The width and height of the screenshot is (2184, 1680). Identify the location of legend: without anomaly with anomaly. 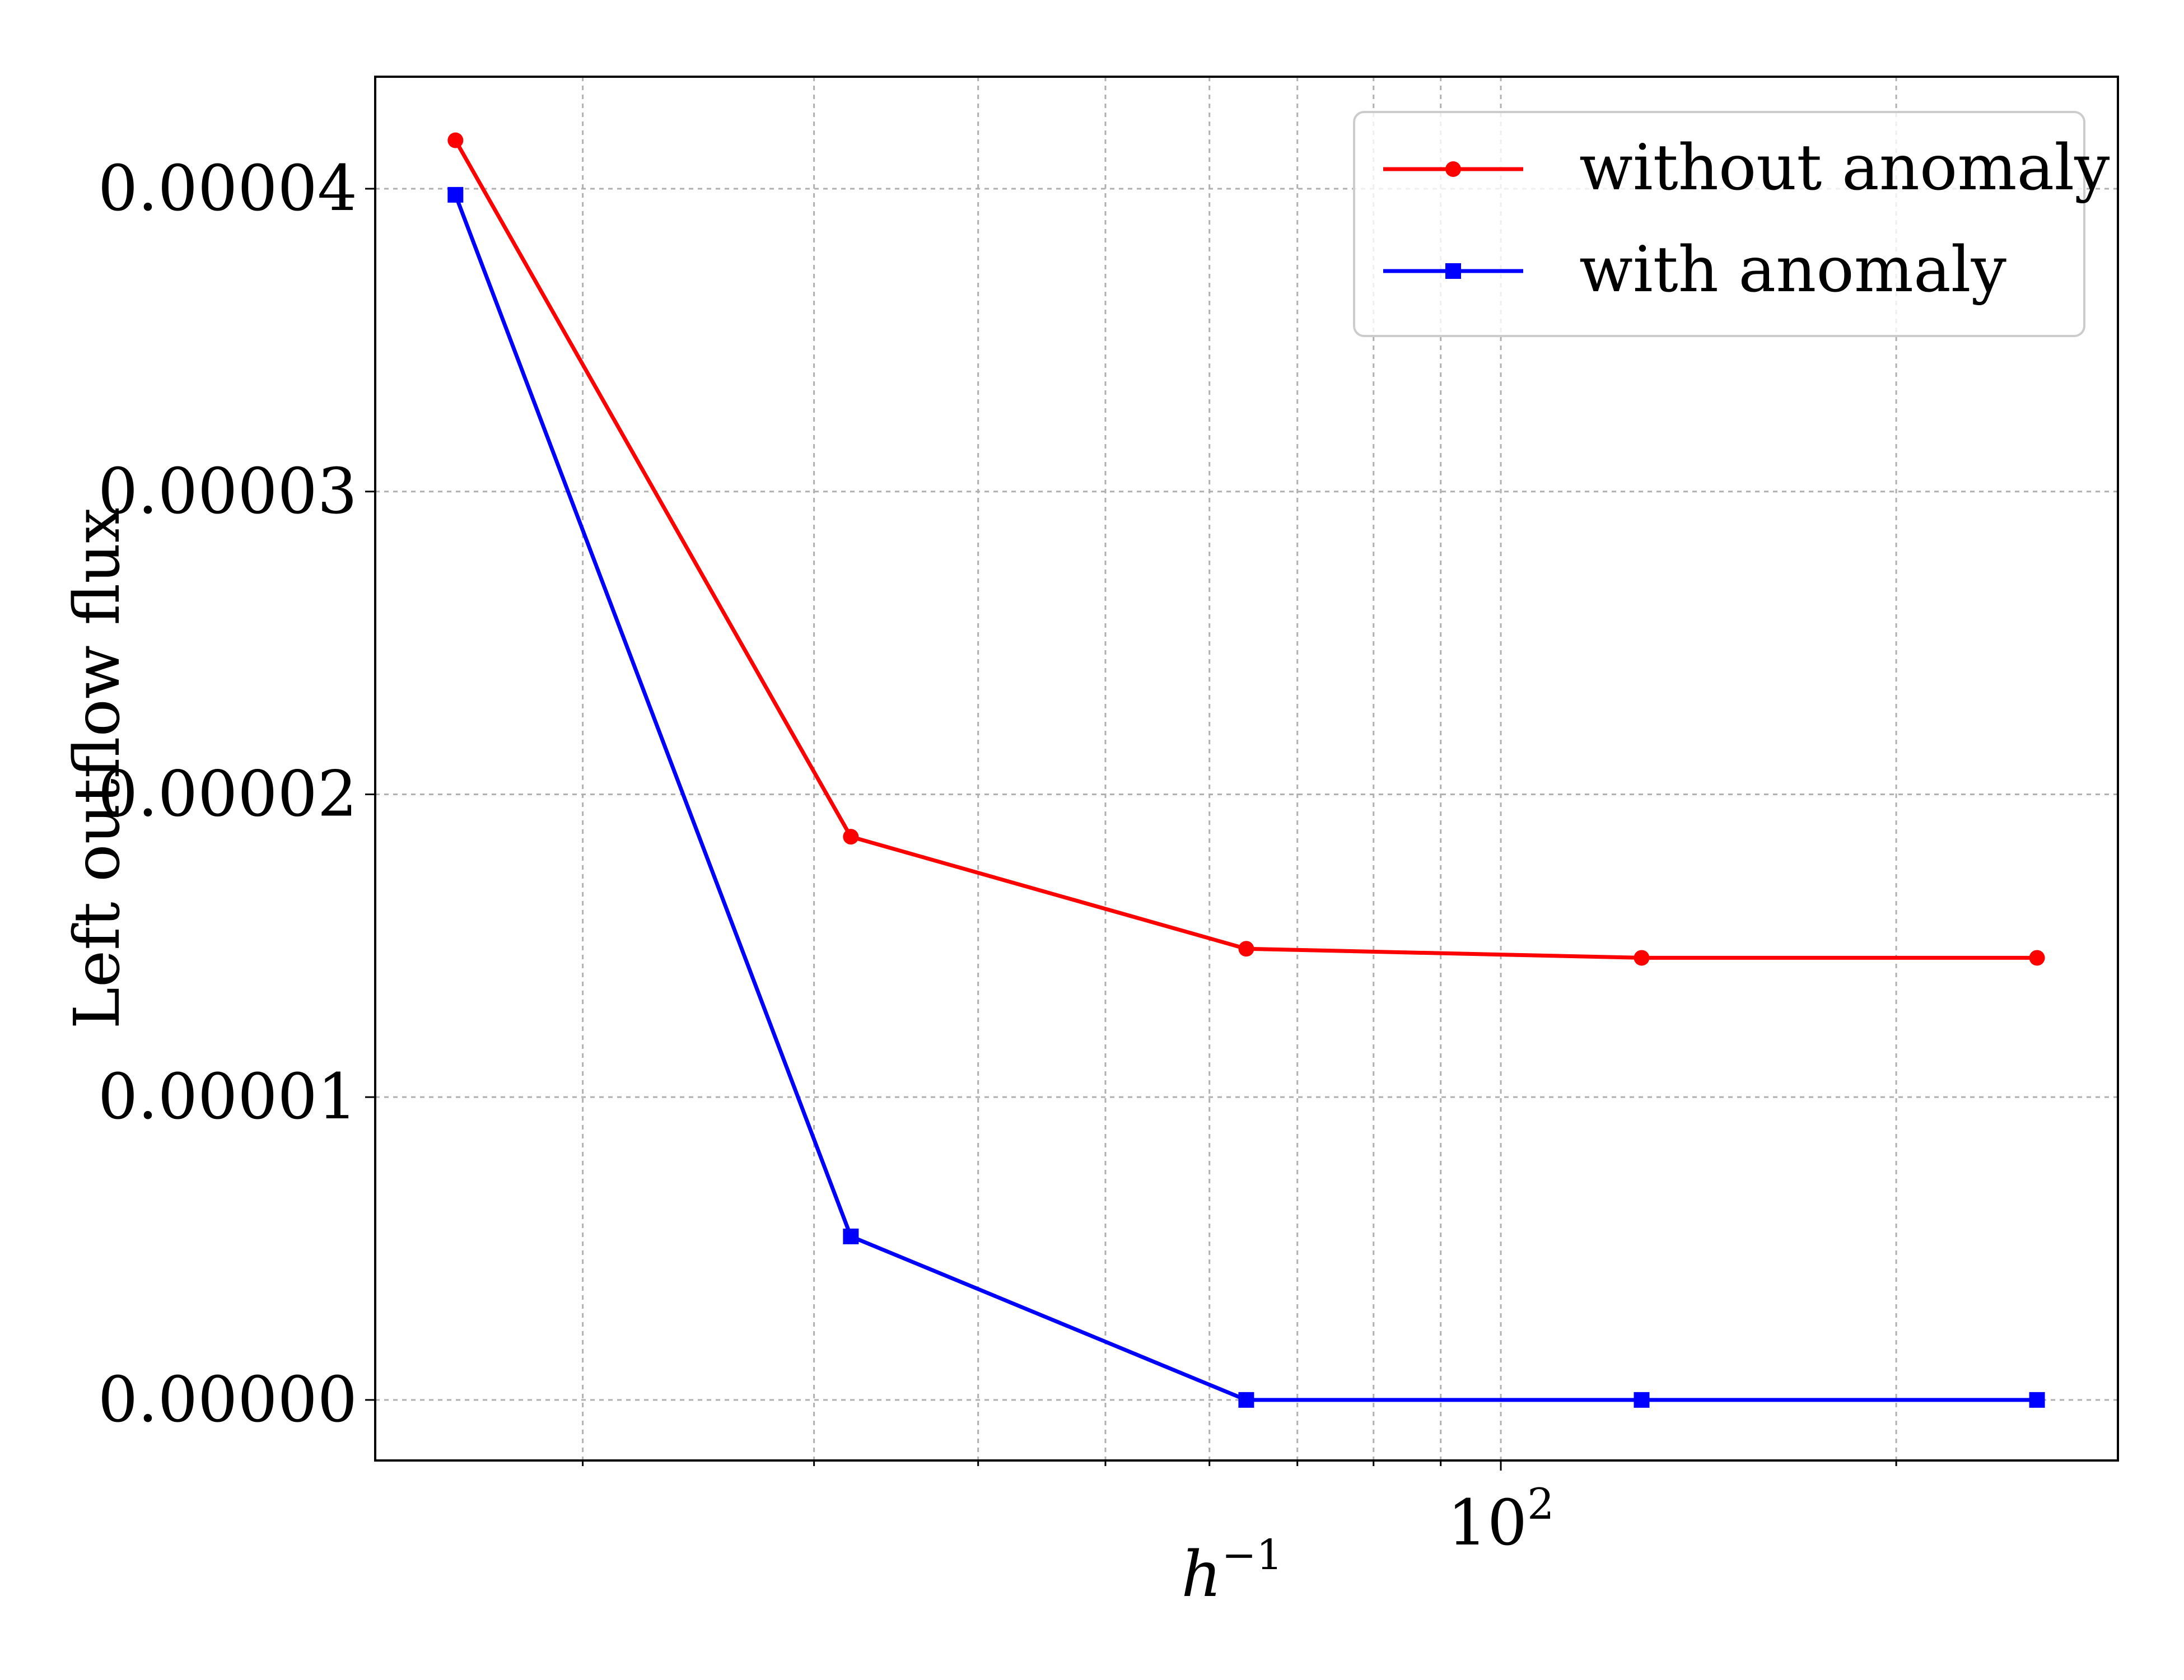
(1732, 224).